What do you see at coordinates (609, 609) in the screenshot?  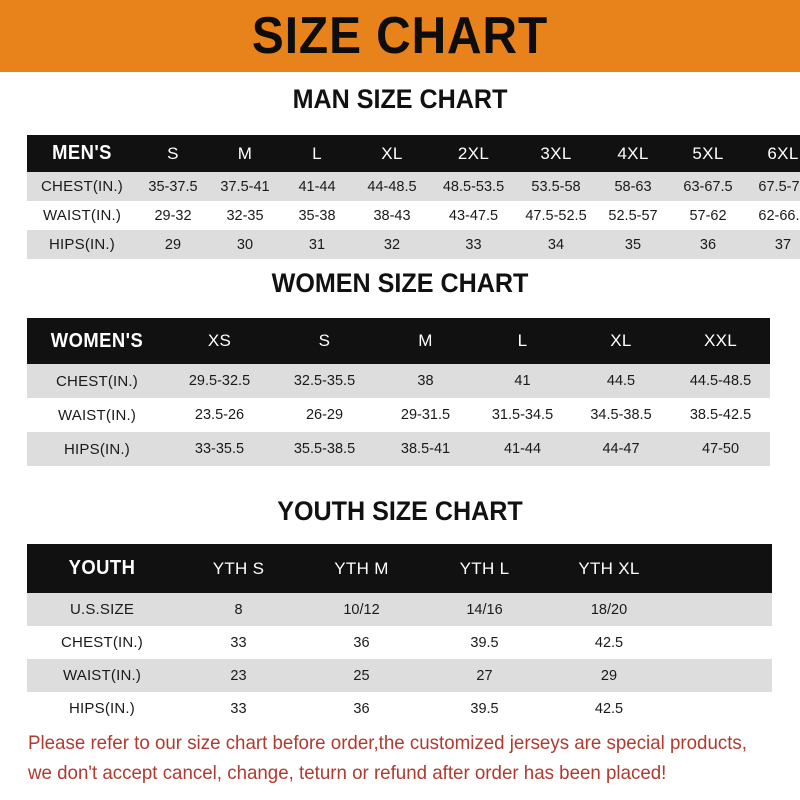 I see `youth-r0-c3: 18/20` at bounding box center [609, 609].